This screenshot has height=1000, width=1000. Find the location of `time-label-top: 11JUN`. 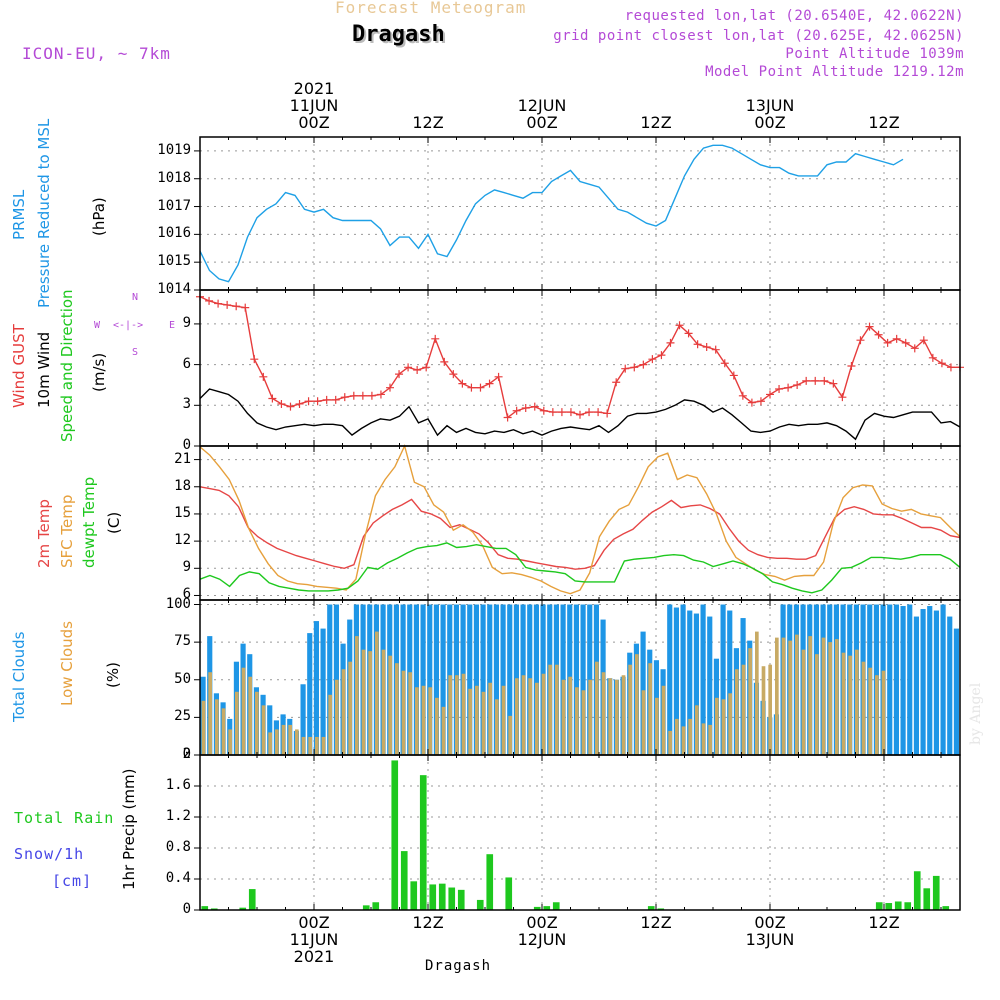

time-label-top: 11JUN is located at coordinates (314, 105).